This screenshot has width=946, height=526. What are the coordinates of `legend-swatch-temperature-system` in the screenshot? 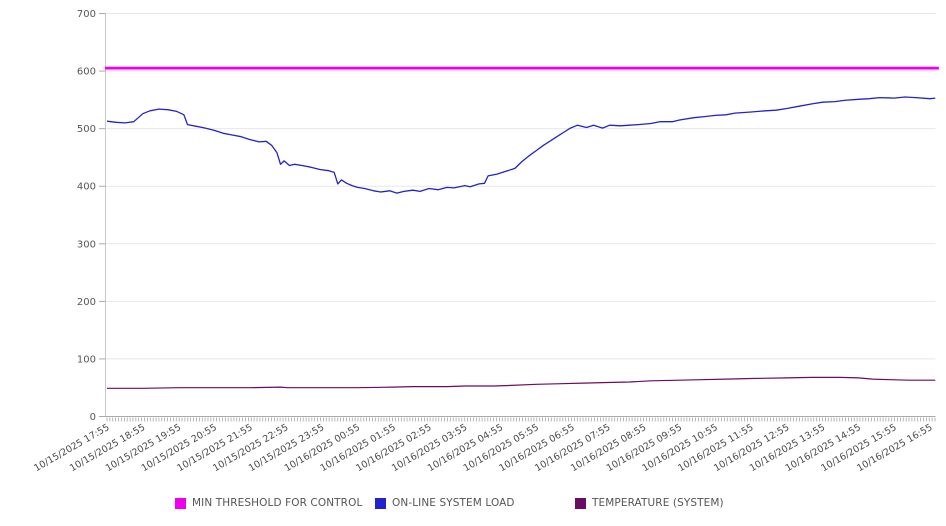 It's located at (580, 503).